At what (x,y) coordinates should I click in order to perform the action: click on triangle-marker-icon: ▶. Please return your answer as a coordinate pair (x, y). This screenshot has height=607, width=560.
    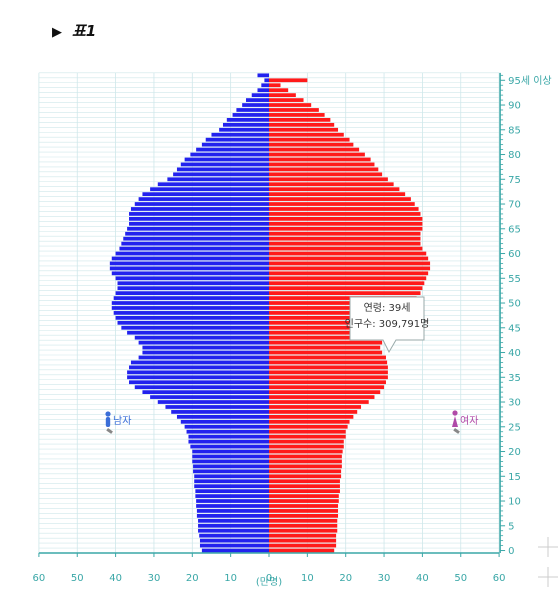
    Looking at the image, I should click on (57, 32).